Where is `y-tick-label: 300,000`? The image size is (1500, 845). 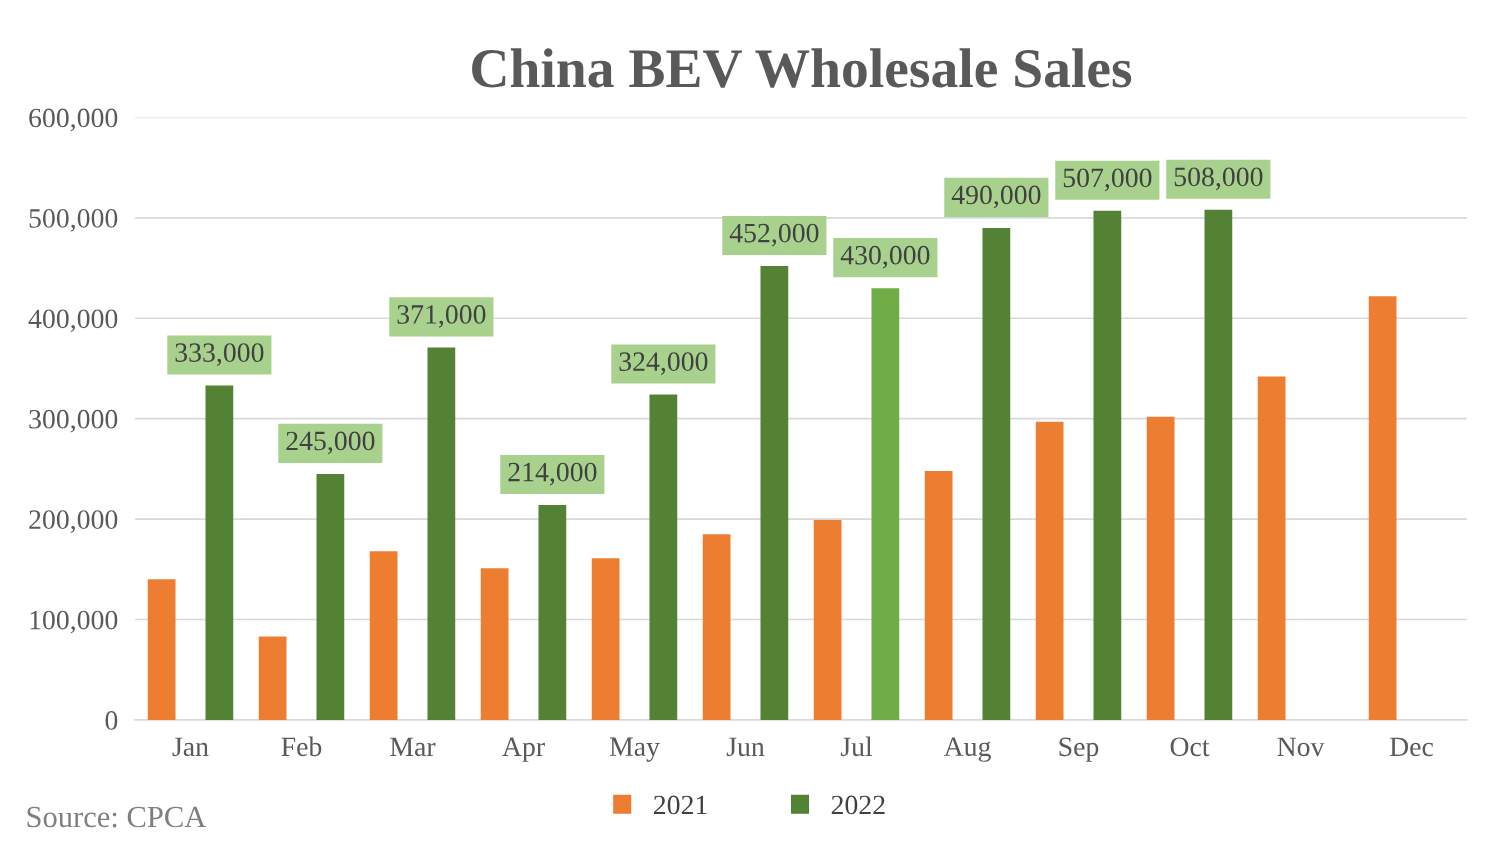
y-tick-label: 300,000 is located at coordinates (73, 421).